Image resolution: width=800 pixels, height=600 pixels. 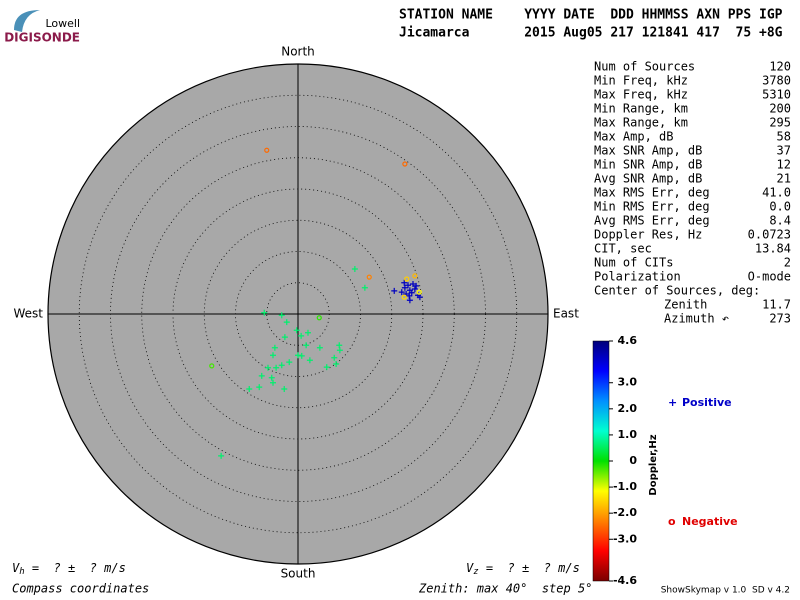 What do you see at coordinates (633, 263) in the screenshot?
I see `stat-label: Num of CITs` at bounding box center [633, 263].